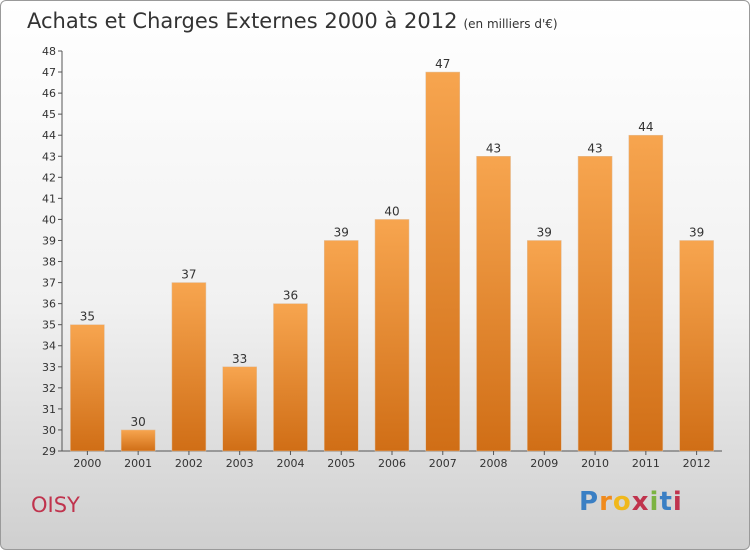 This screenshot has width=750, height=550. Describe the element at coordinates (49, 304) in the screenshot. I see `y-tick-label: 36` at that location.